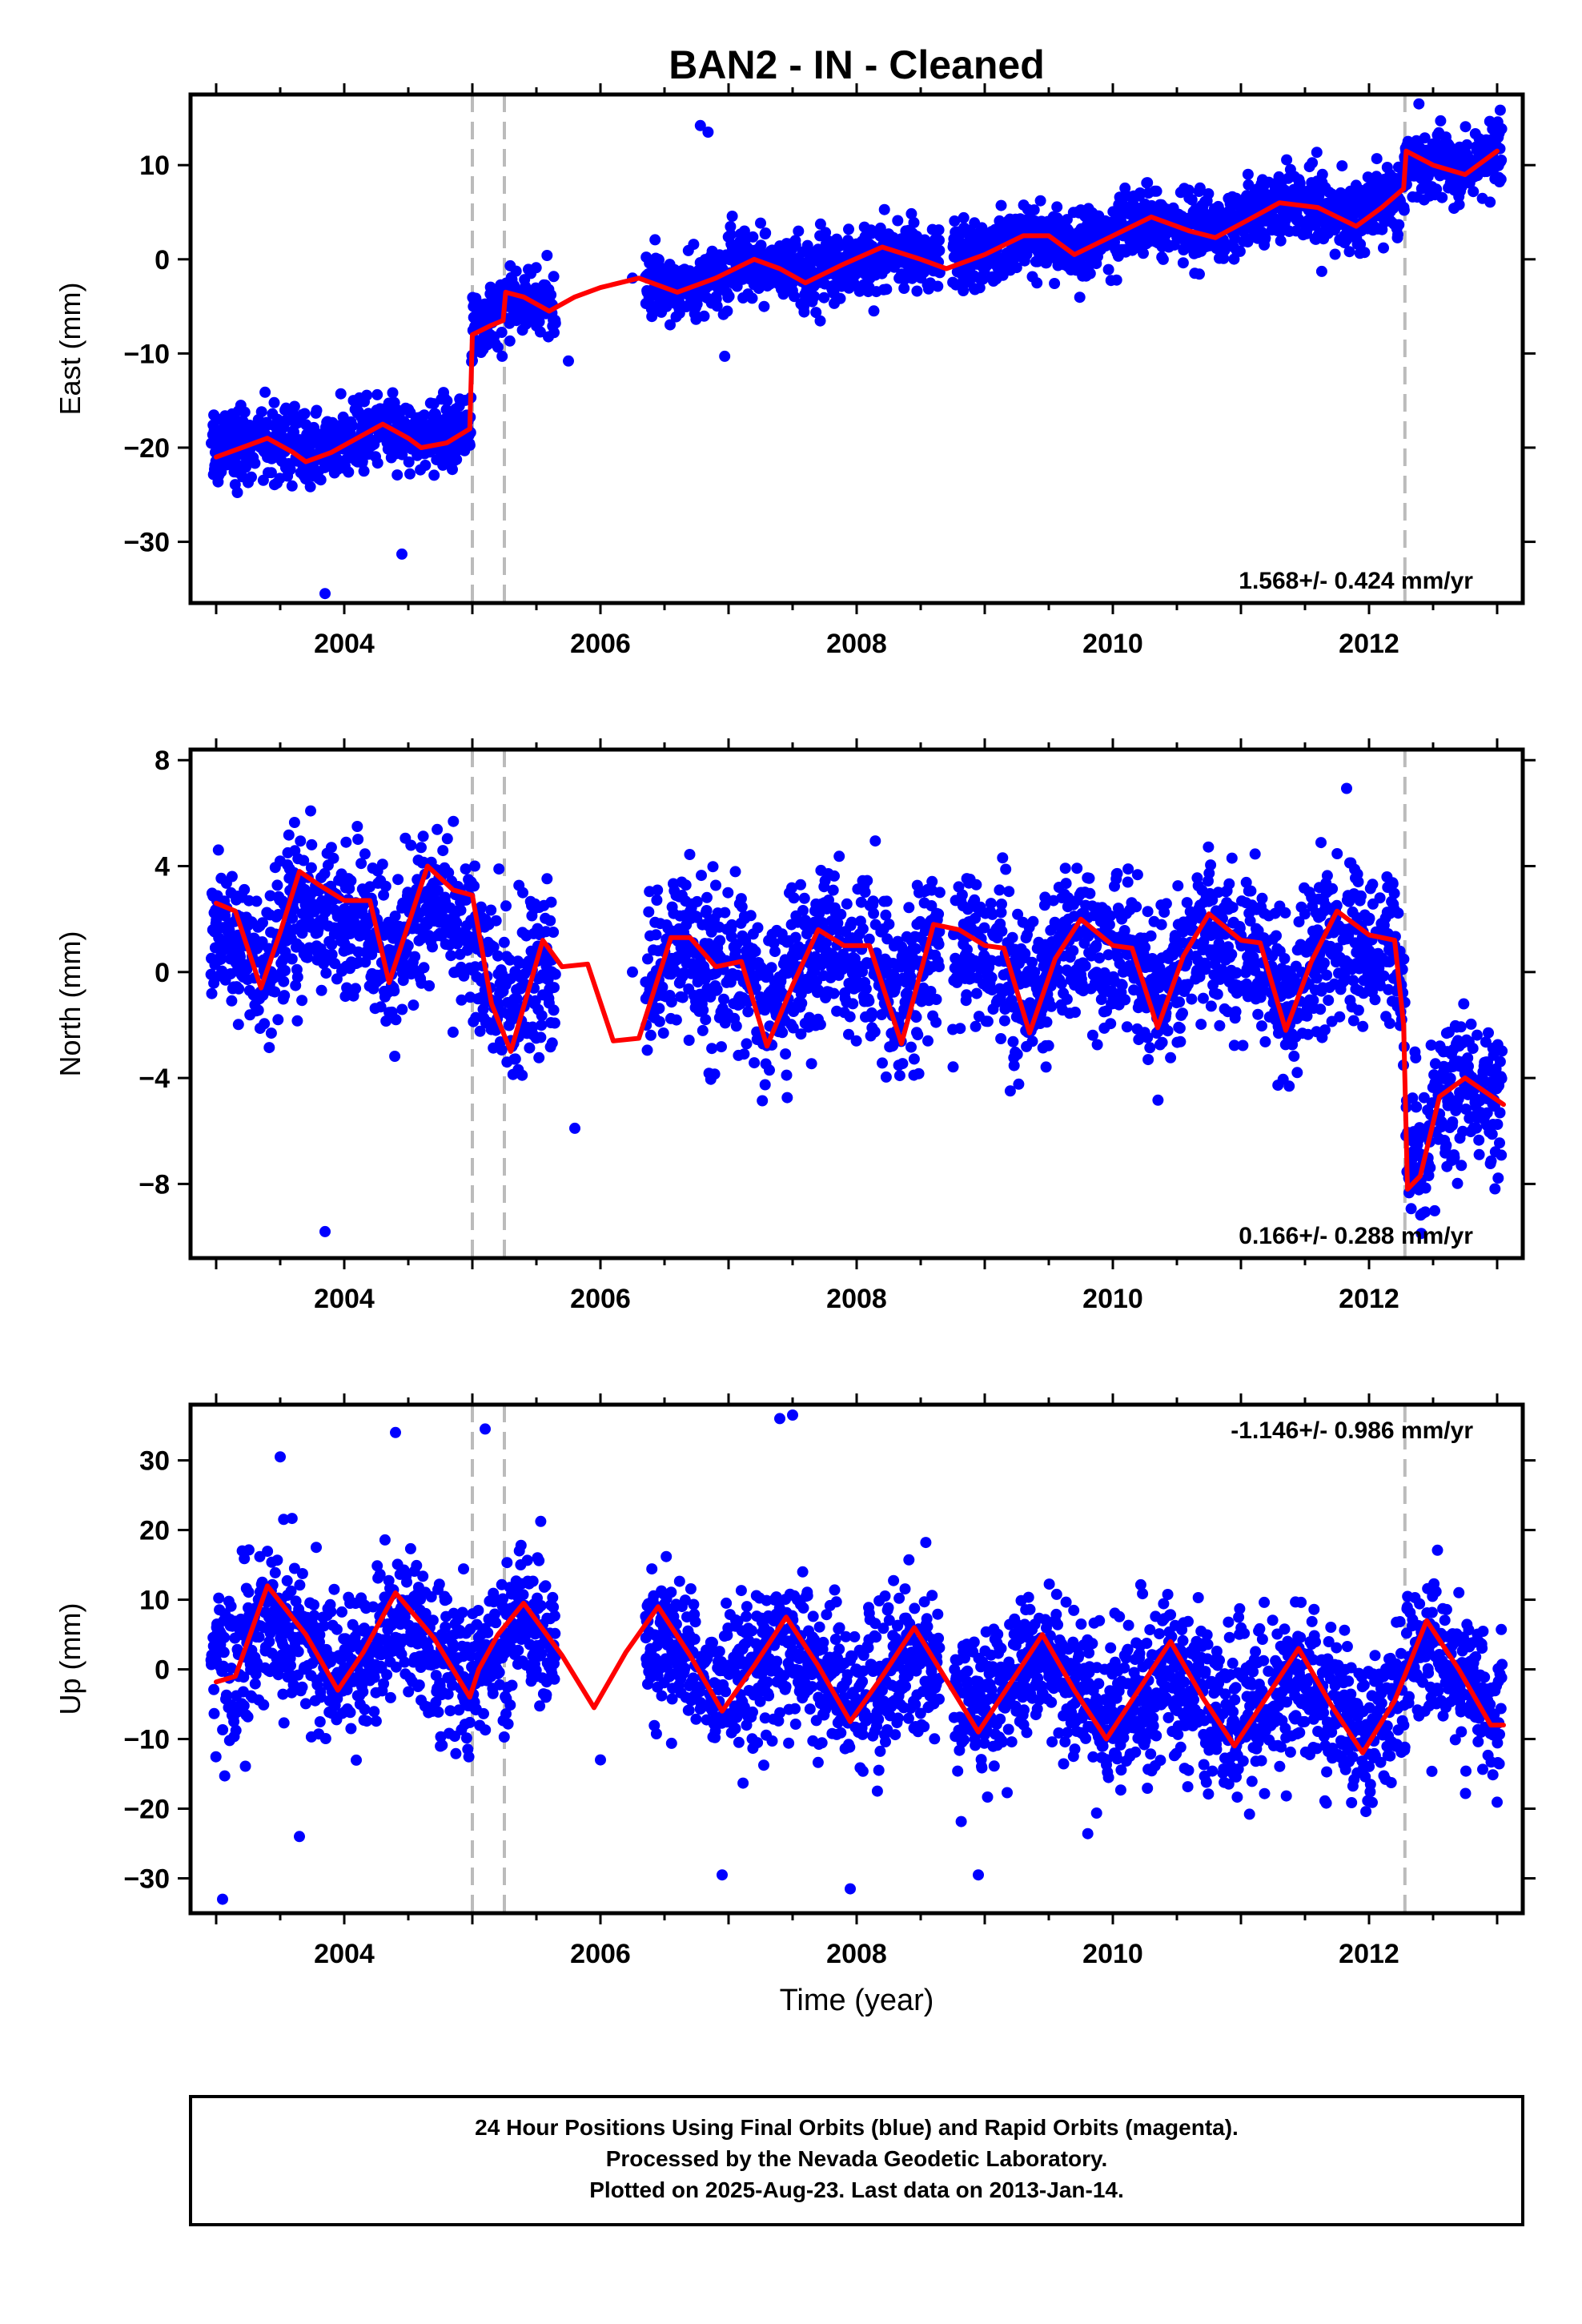 The height and width of the screenshot is (2324, 1582). Describe the element at coordinates (1148, 912) in the screenshot. I see `point-north-1947` at that location.